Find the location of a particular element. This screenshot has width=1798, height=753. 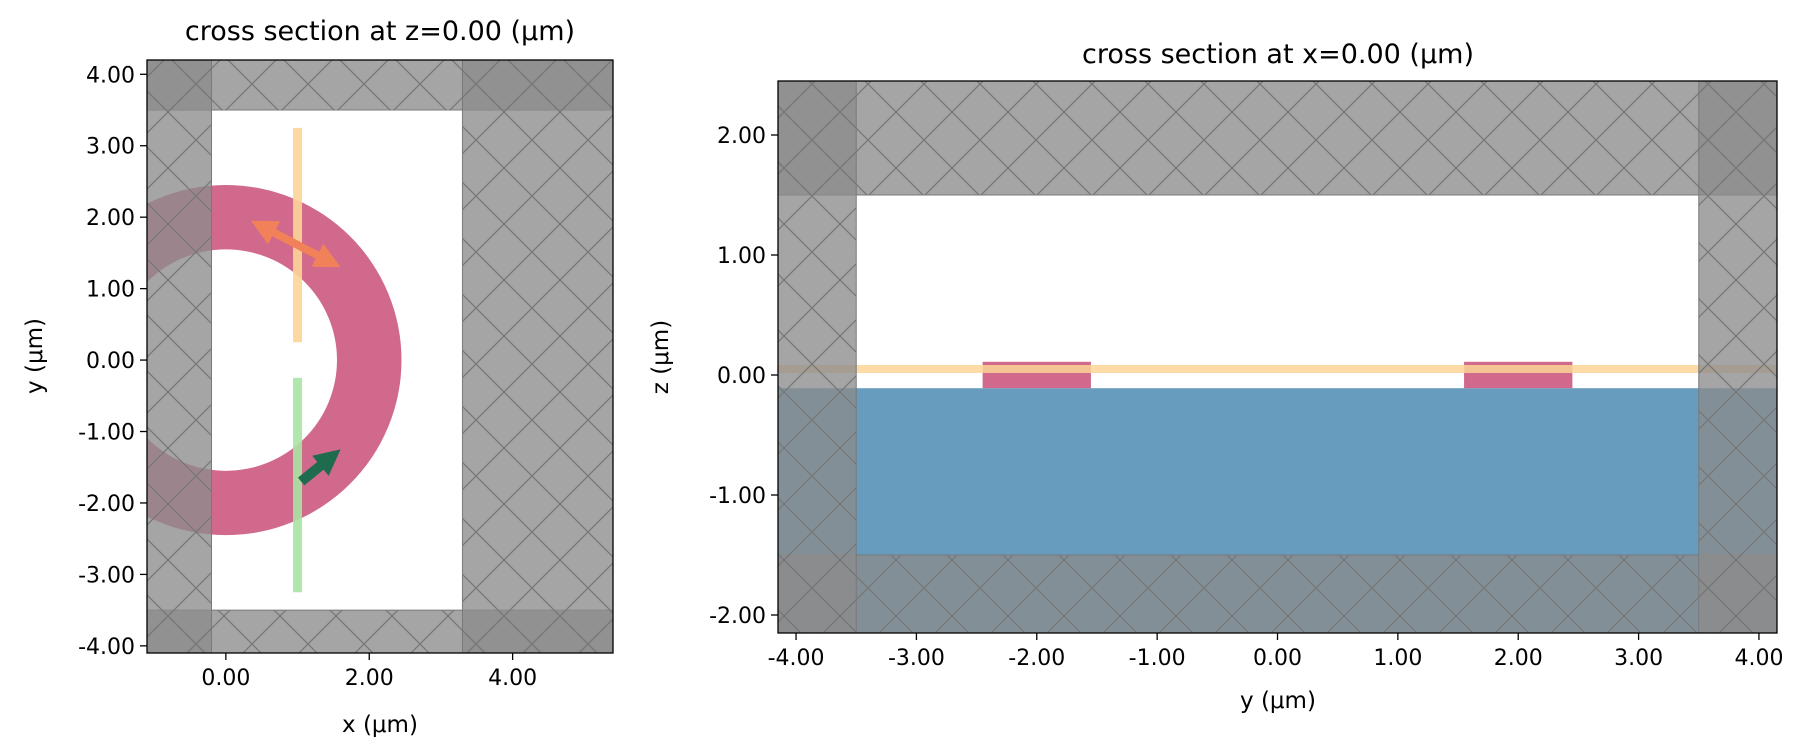

right-x-axis-label: y (μm) is located at coordinates (1278, 701).